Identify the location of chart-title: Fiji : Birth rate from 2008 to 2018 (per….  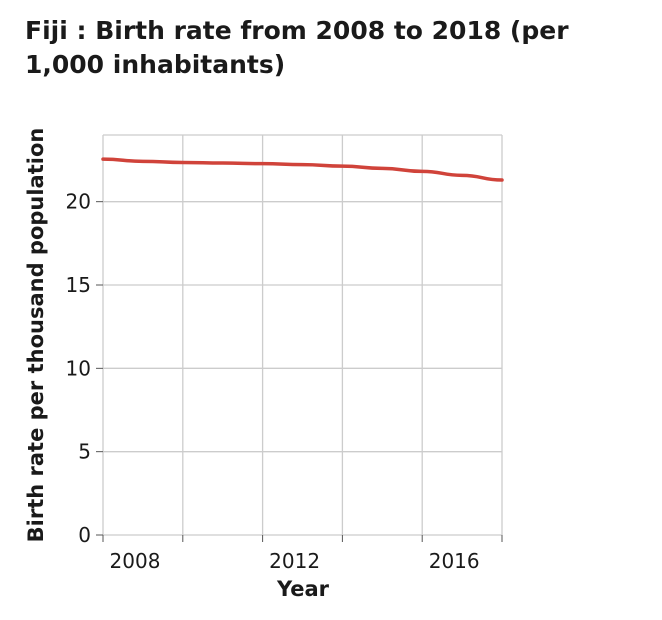
(297, 47).